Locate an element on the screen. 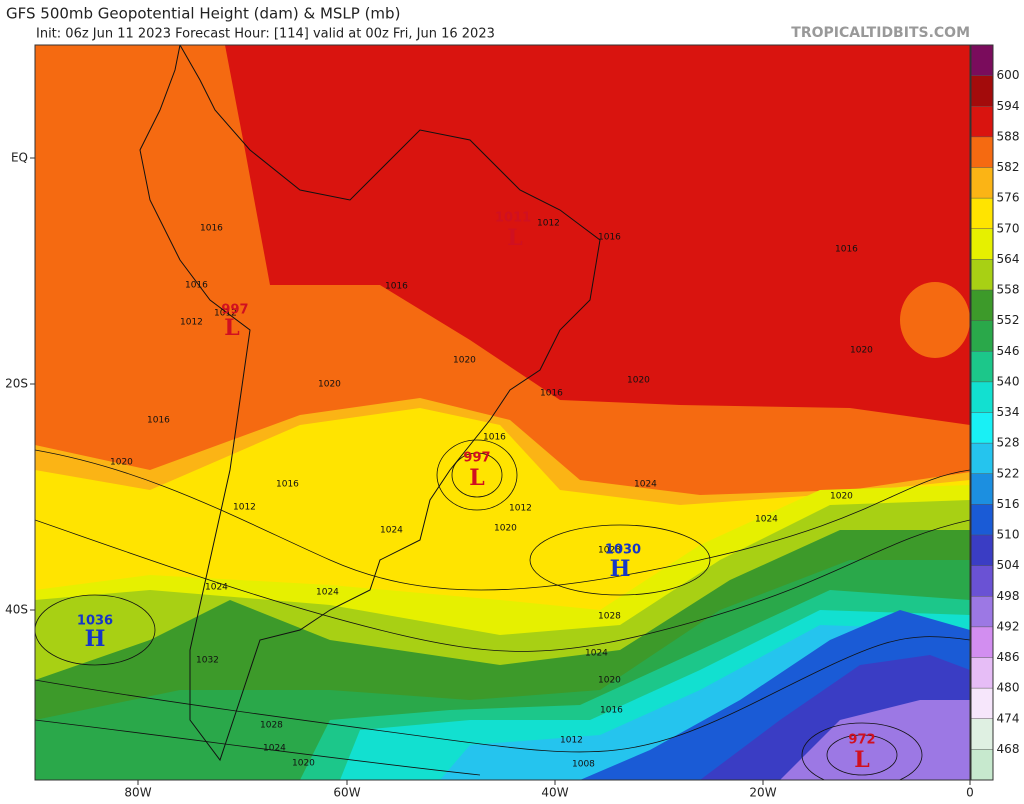  lon-label: 60W is located at coordinates (346, 793).